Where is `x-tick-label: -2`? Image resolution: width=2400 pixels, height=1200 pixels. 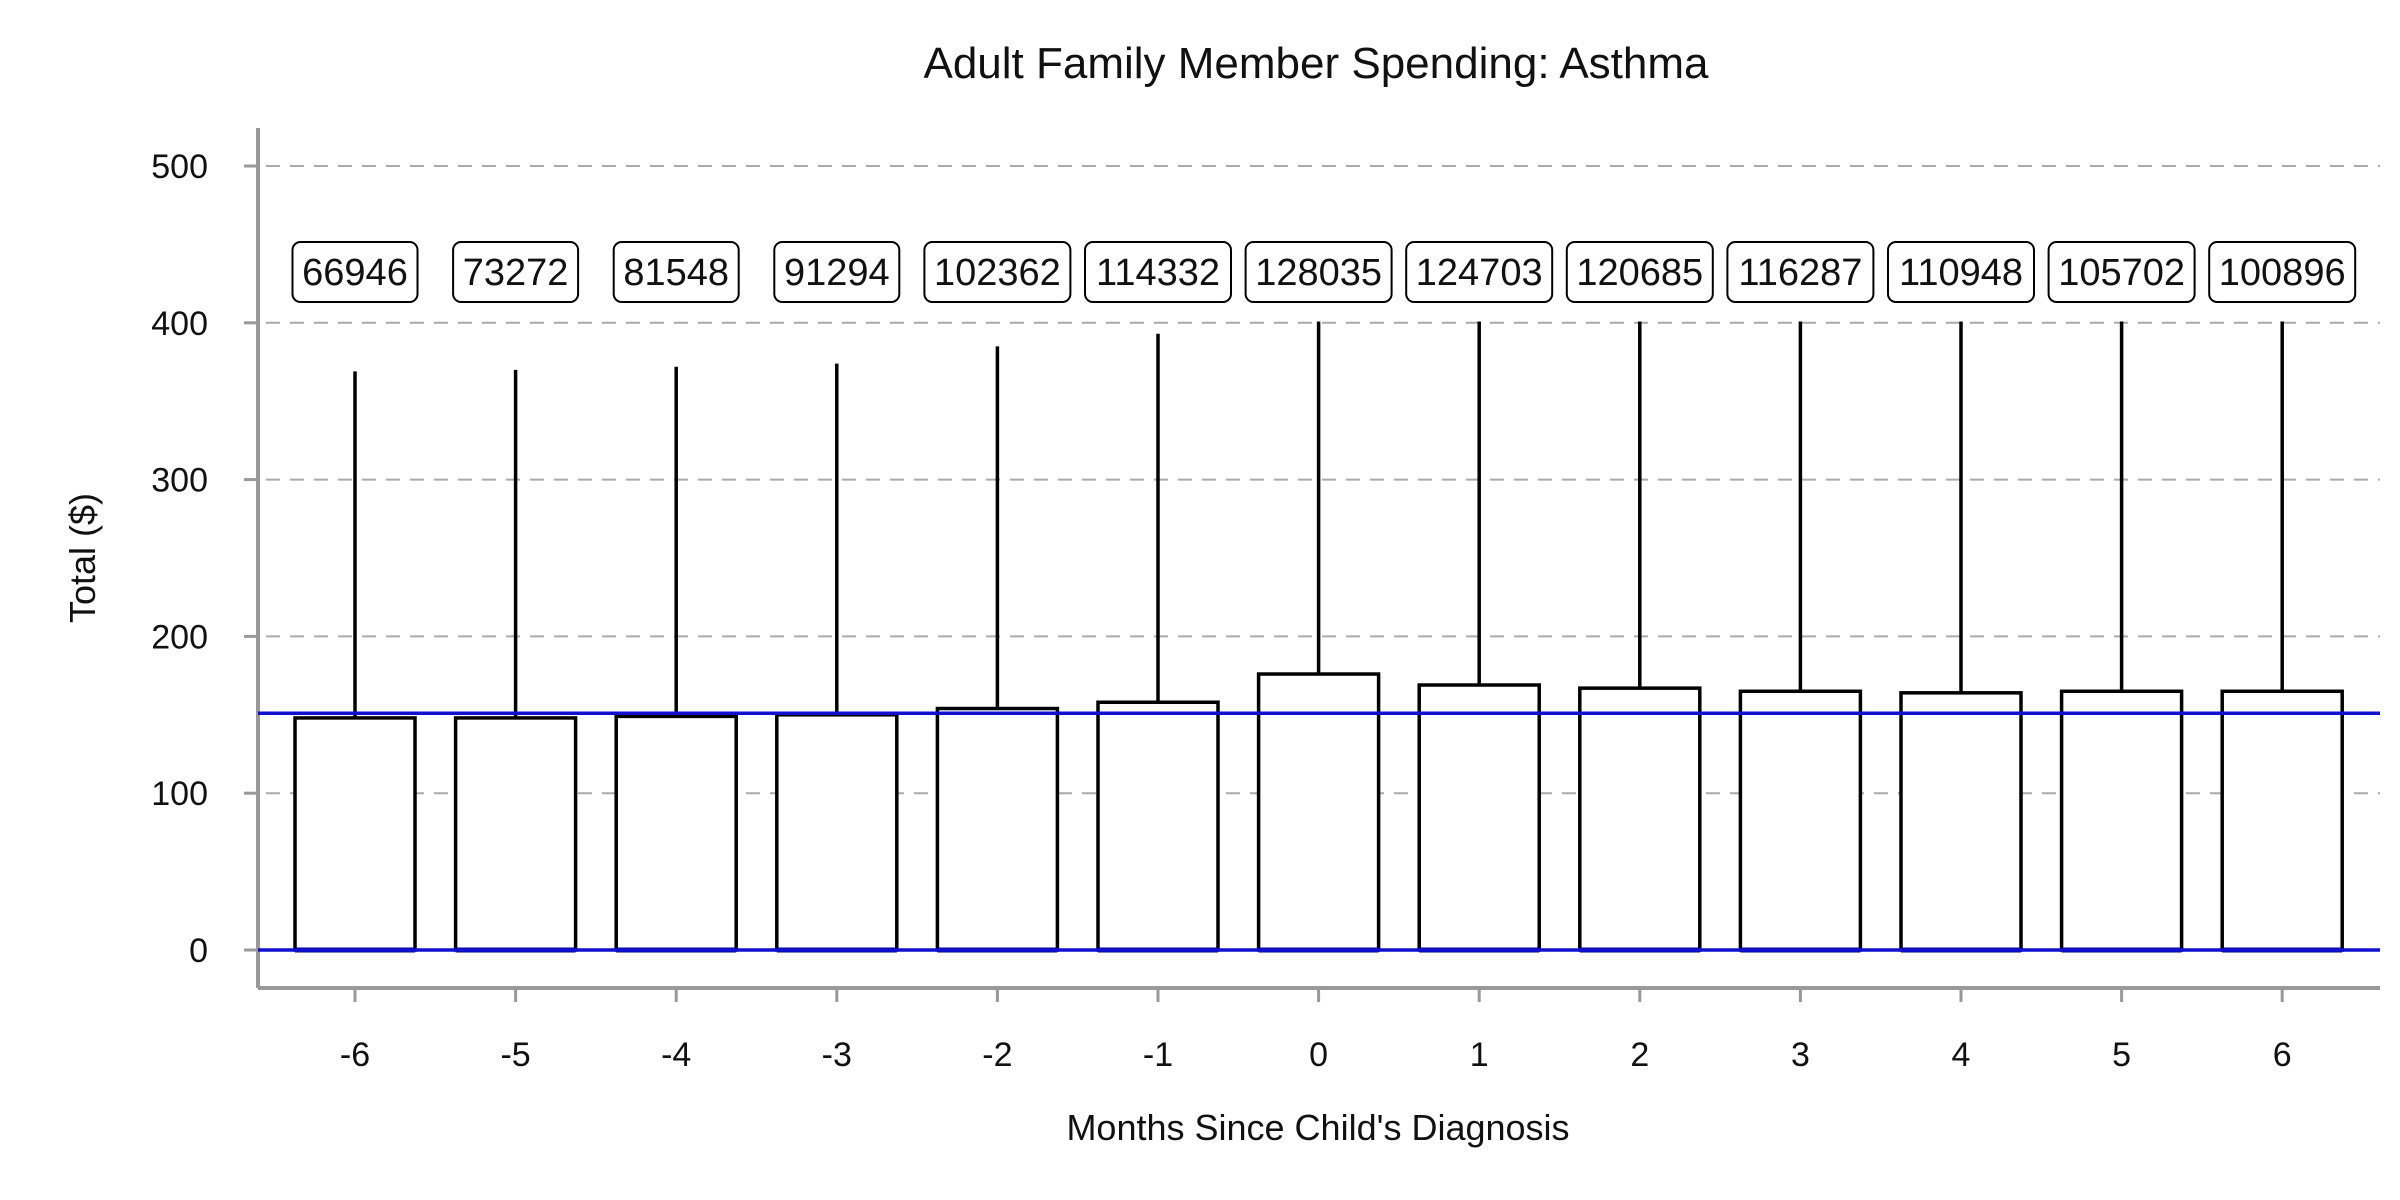
x-tick-label: -2 is located at coordinates (997, 1055).